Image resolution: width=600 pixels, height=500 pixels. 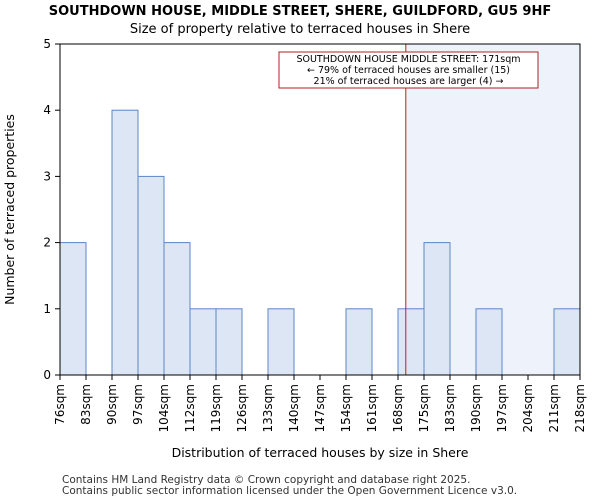 What do you see at coordinates (47, 309) in the screenshot?
I see `y-tick-label: 1` at bounding box center [47, 309].